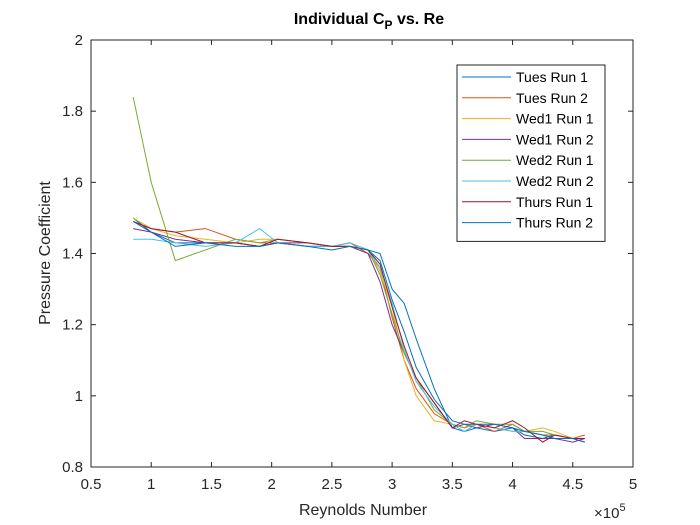 Image resolution: width=700 pixels, height=525 pixels. What do you see at coordinates (331, 484) in the screenshot?
I see `x-tick-label: 2.5` at bounding box center [331, 484].